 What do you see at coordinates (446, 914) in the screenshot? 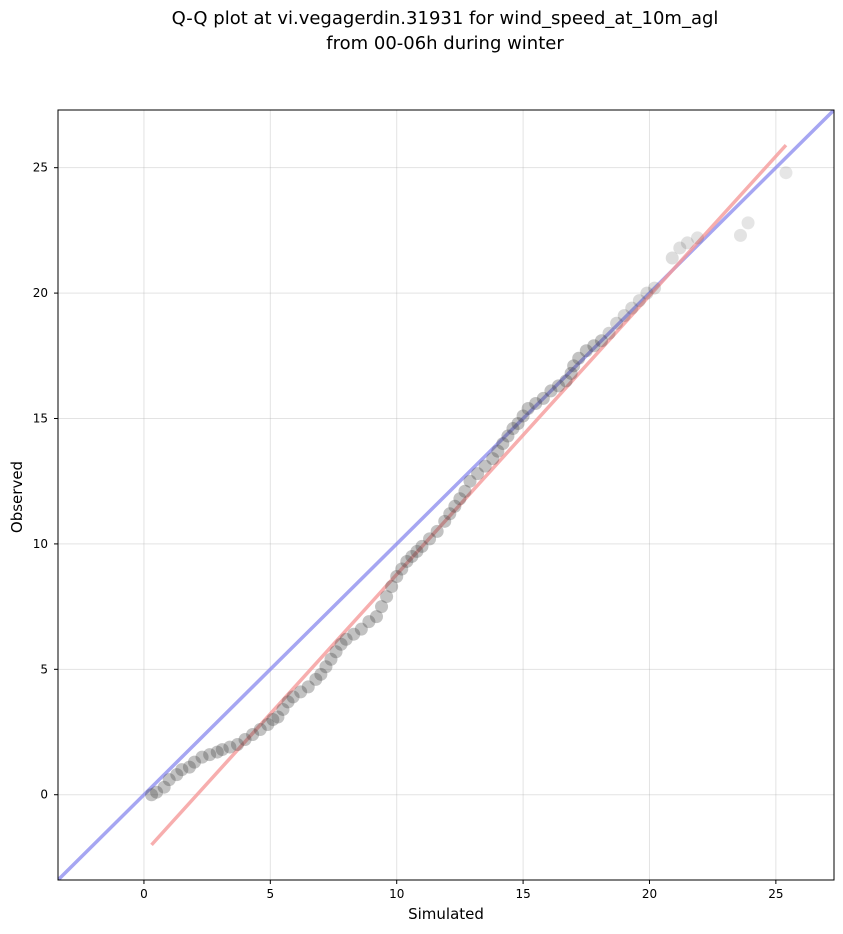
I see `x-axis-label: Simulated` at bounding box center [446, 914].